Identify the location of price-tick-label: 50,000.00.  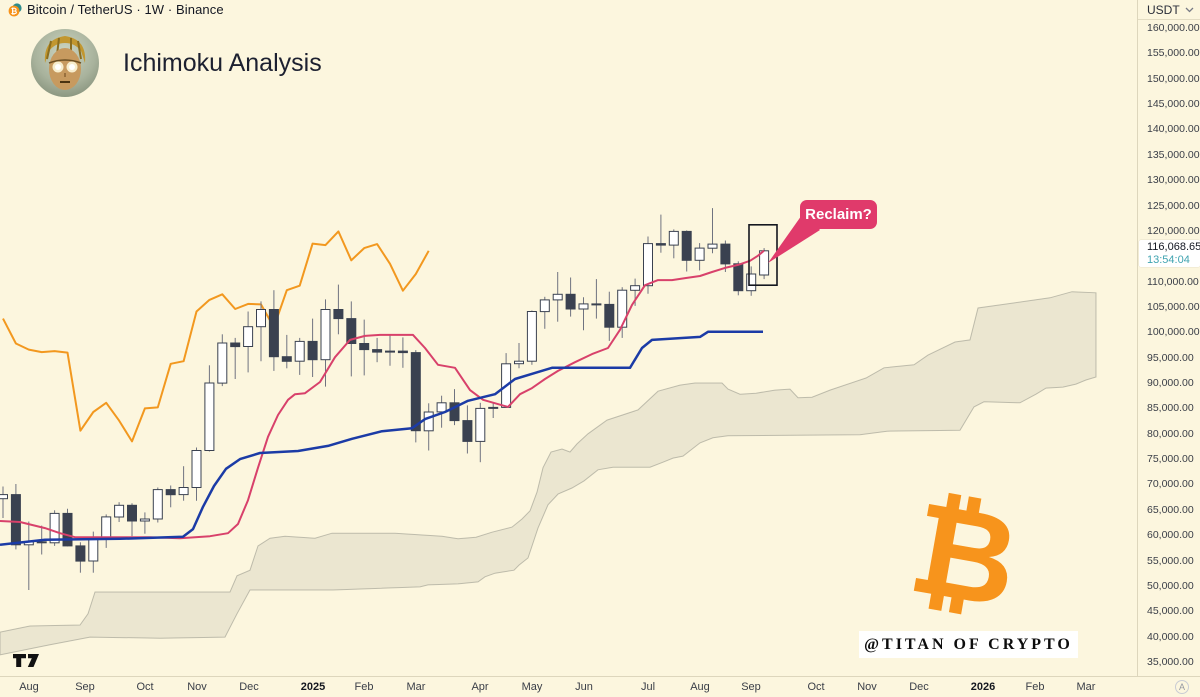
(1170, 585).